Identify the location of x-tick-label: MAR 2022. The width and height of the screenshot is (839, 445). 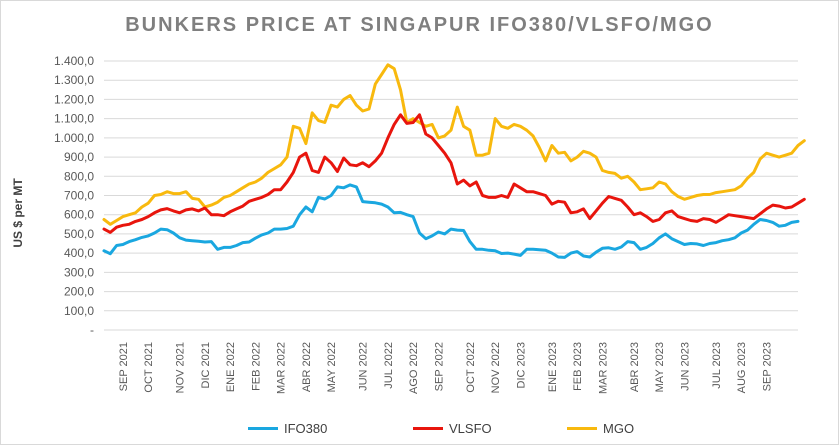
(282, 368).